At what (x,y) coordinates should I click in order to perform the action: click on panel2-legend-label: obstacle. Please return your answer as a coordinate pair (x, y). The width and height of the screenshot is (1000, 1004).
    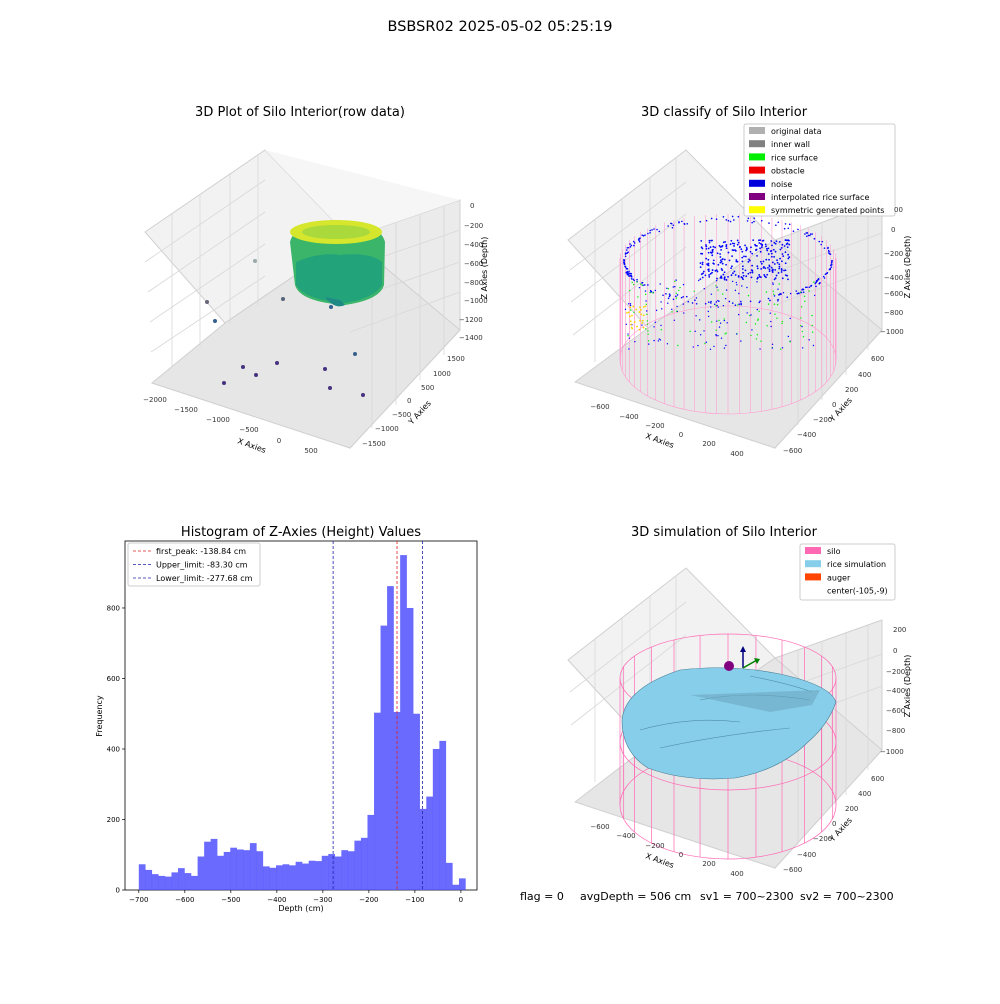
    Looking at the image, I should click on (788, 171).